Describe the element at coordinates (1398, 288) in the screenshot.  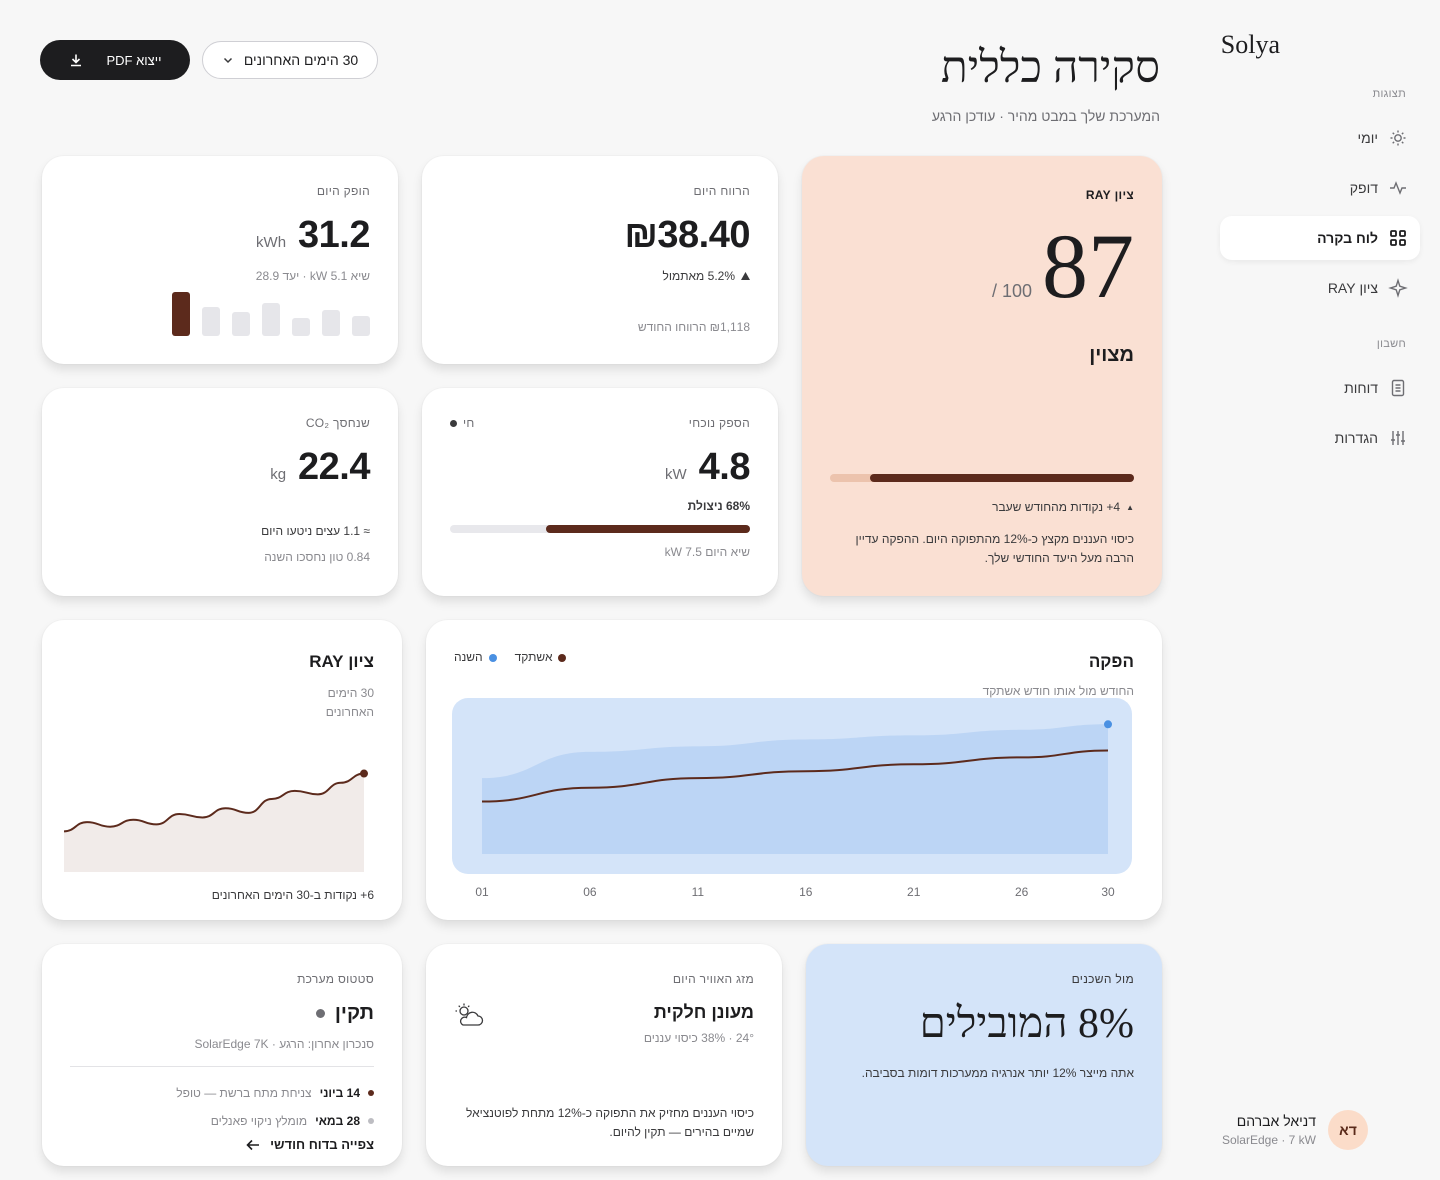
I see `sparkle-icon` at that location.